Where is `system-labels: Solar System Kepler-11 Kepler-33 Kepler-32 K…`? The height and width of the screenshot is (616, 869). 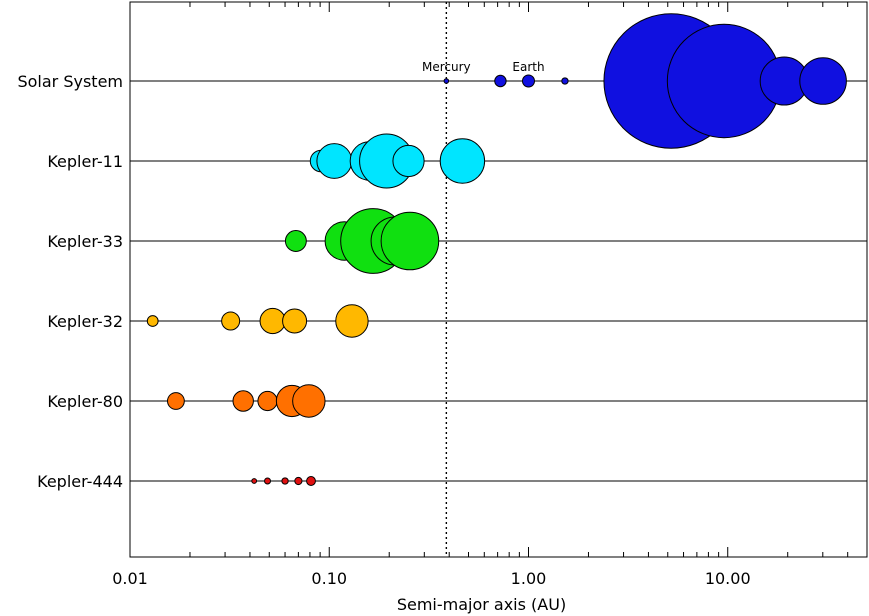 system-labels: Solar System Kepler-11 Kepler-33 Kepler-32 K… is located at coordinates (70, 281).